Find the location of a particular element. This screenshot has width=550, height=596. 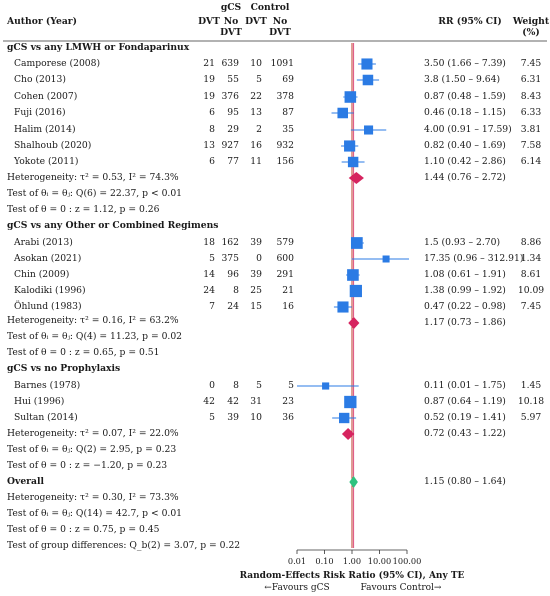

col-header-weight-2: (%) is located at coordinates (531, 32).